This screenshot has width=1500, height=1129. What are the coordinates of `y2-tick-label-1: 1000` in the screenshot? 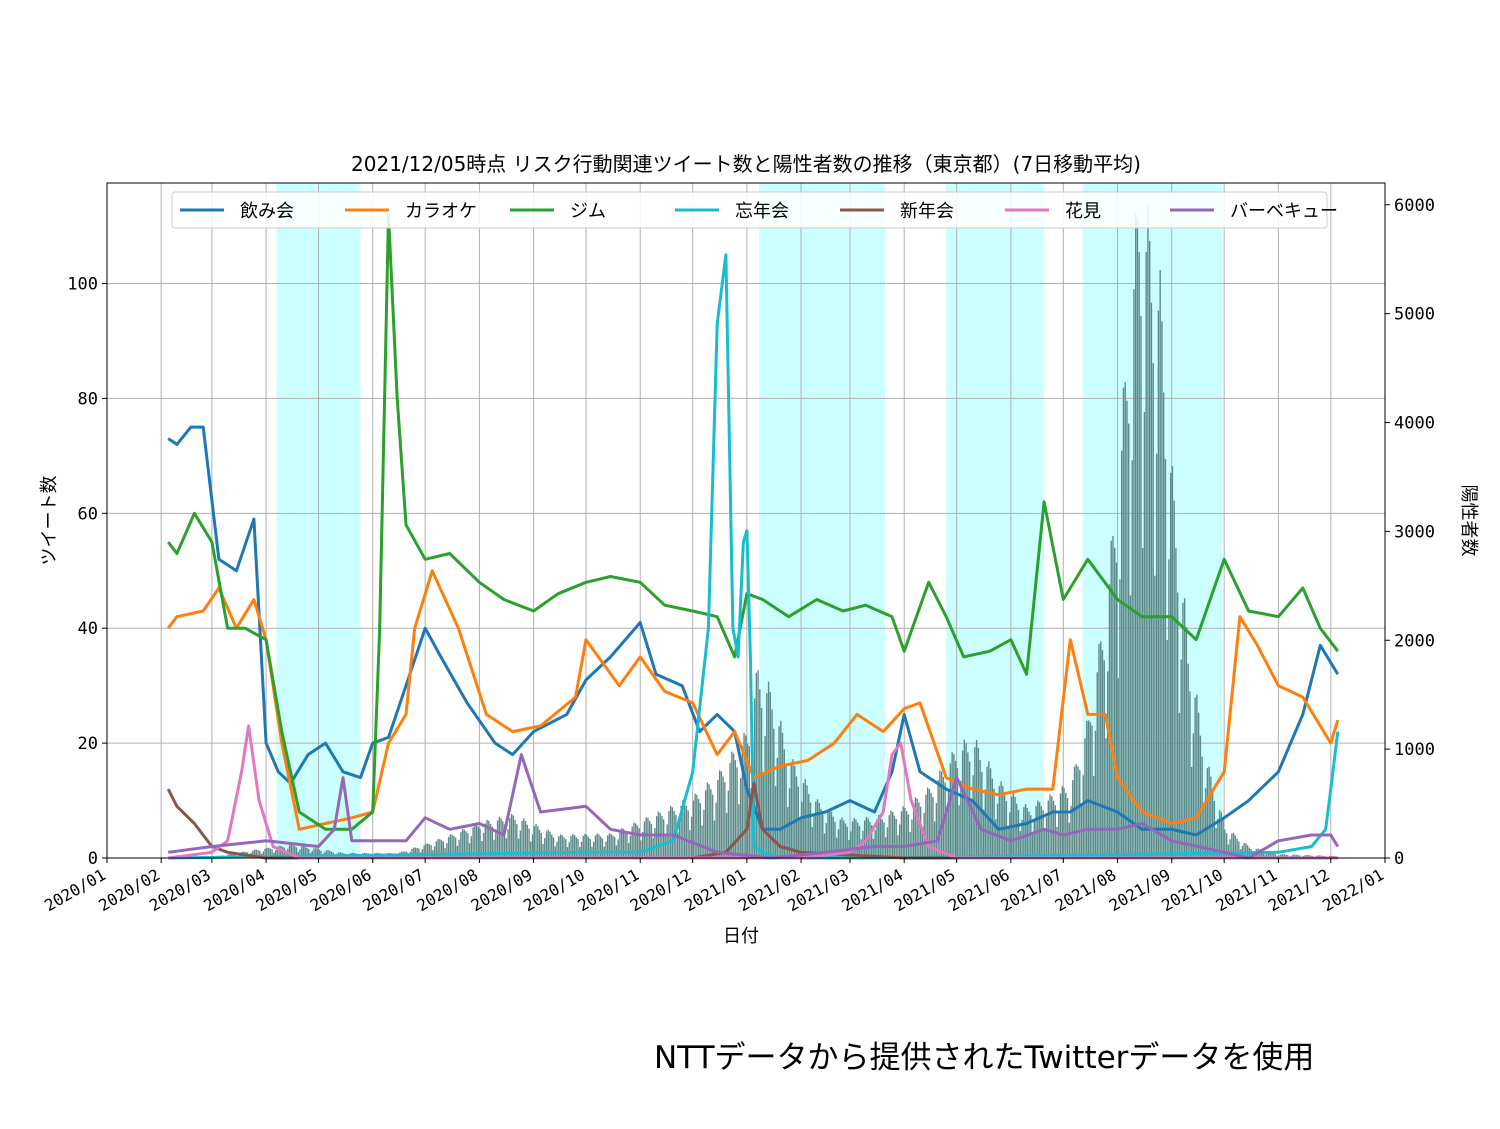 It's located at (1414, 750).